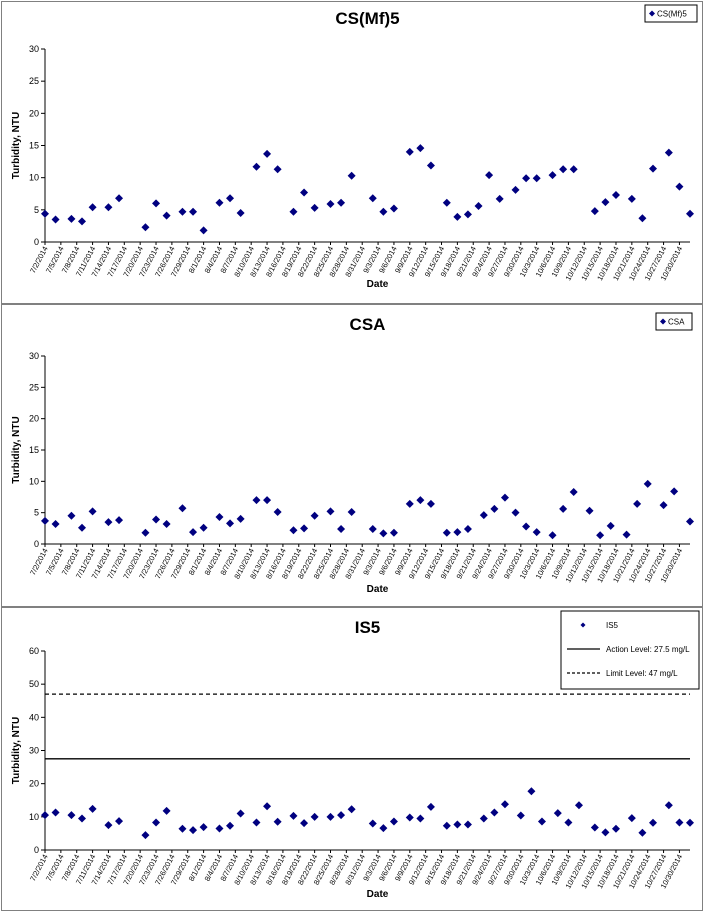 This screenshot has width=704, height=911. Describe the element at coordinates (34, 481) in the screenshot. I see `y-tick-label: 10` at that location.